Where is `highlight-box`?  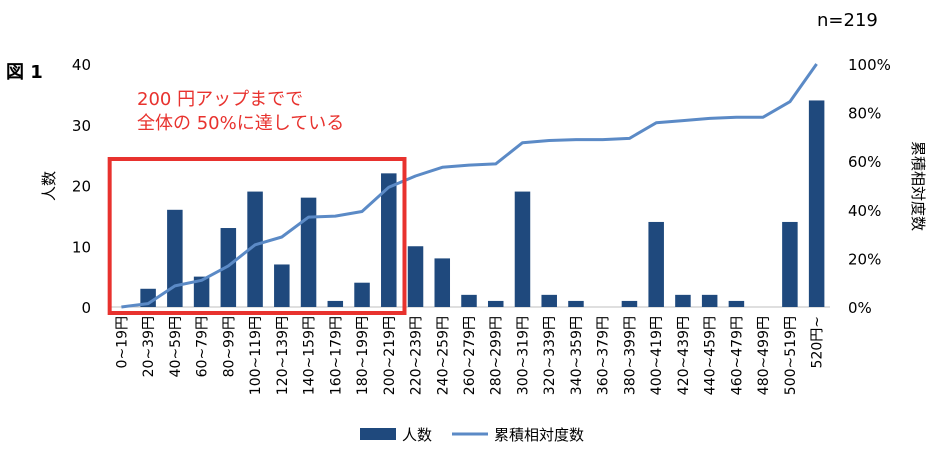
highlight-box is located at coordinates (257, 236).